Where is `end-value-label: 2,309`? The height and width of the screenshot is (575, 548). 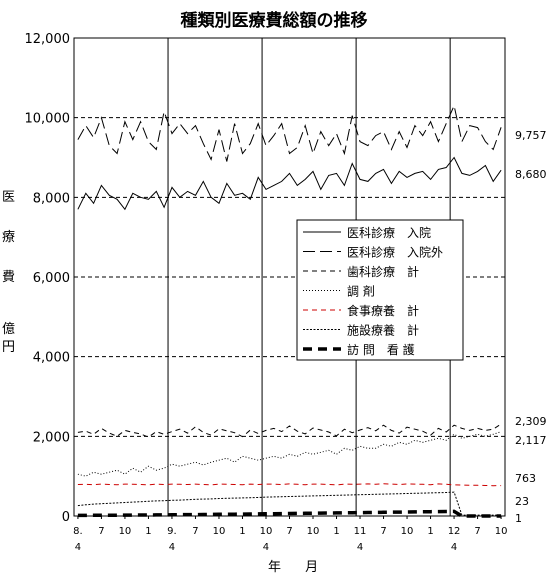
end-value-label: 2,309 is located at coordinates (531, 421).